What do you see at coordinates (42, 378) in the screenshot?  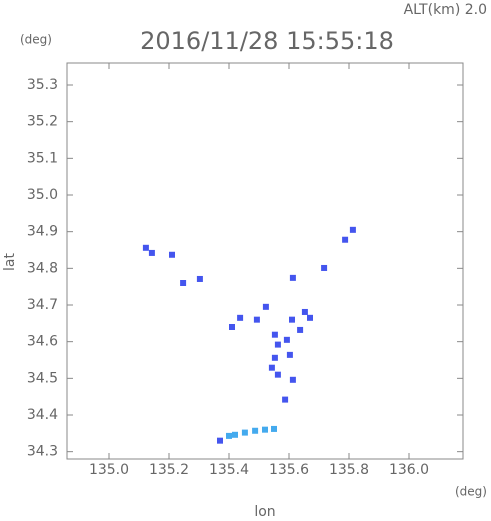 I see `y-tick-label: 34.5` at bounding box center [42, 378].